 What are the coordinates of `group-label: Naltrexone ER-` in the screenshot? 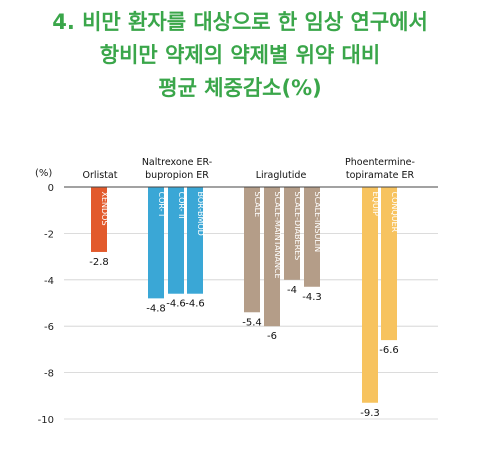 It's located at (177, 162).